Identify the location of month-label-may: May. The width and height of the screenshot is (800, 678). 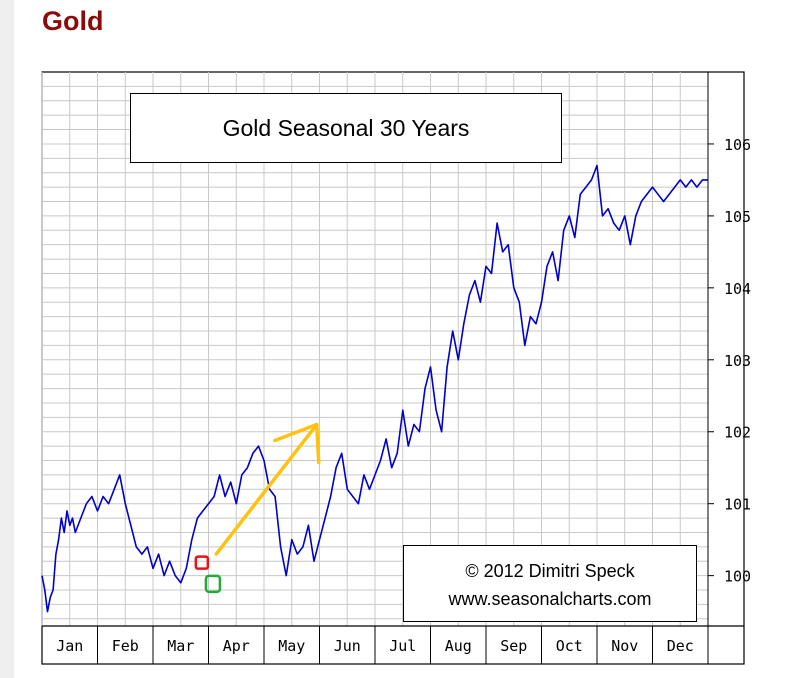
(291, 646).